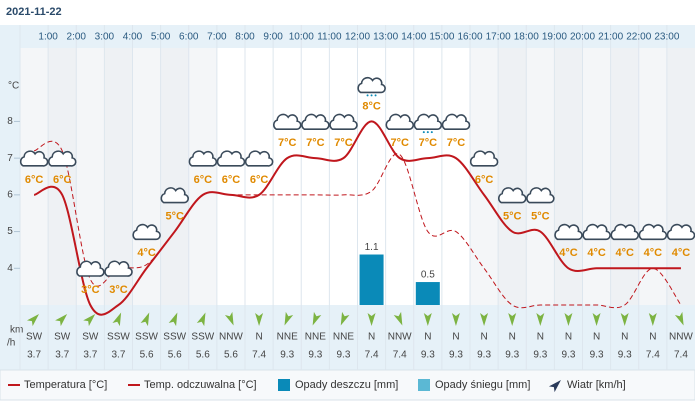  What do you see at coordinates (681, 337) in the screenshot?
I see `wind-direction: NNW` at bounding box center [681, 337].